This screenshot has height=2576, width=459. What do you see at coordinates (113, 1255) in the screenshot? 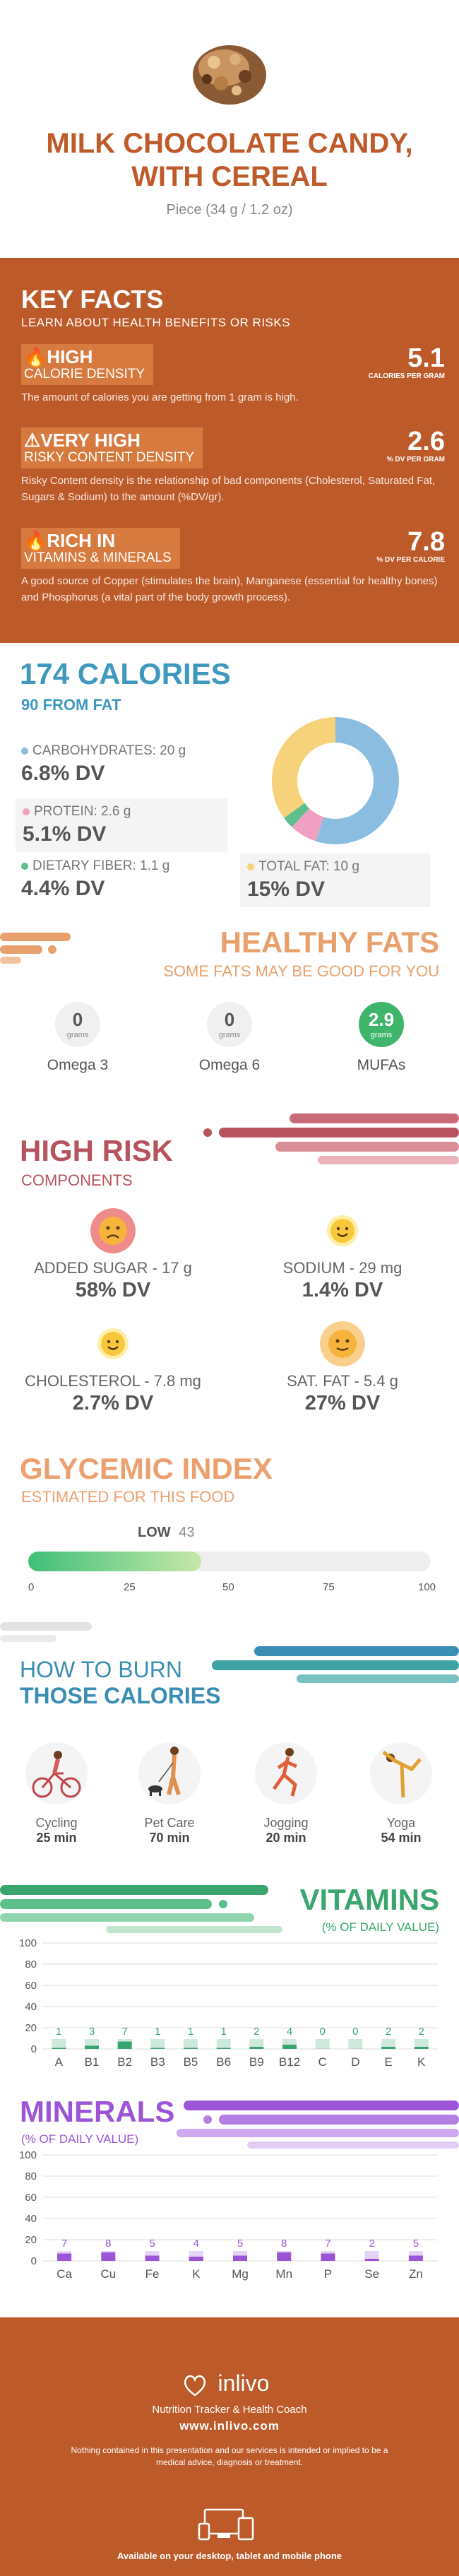
I see `risk-added-sugar: ADDED SUGAR - 17 g 58% DV` at bounding box center [113, 1255].